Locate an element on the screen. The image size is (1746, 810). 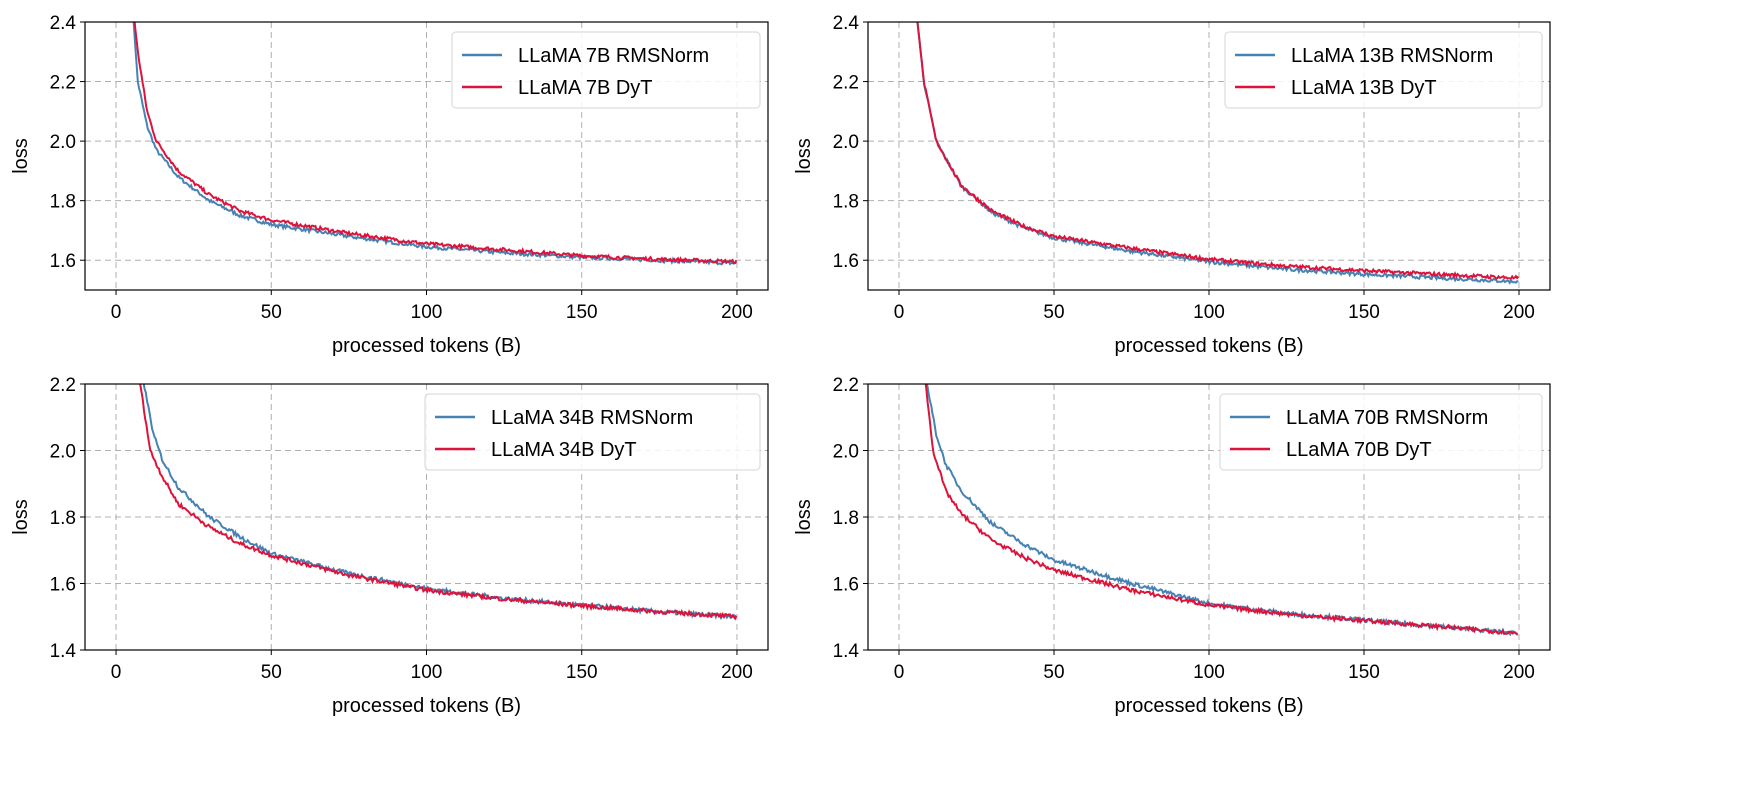
series-line-rmsnorm is located at coordinates (439, 502).